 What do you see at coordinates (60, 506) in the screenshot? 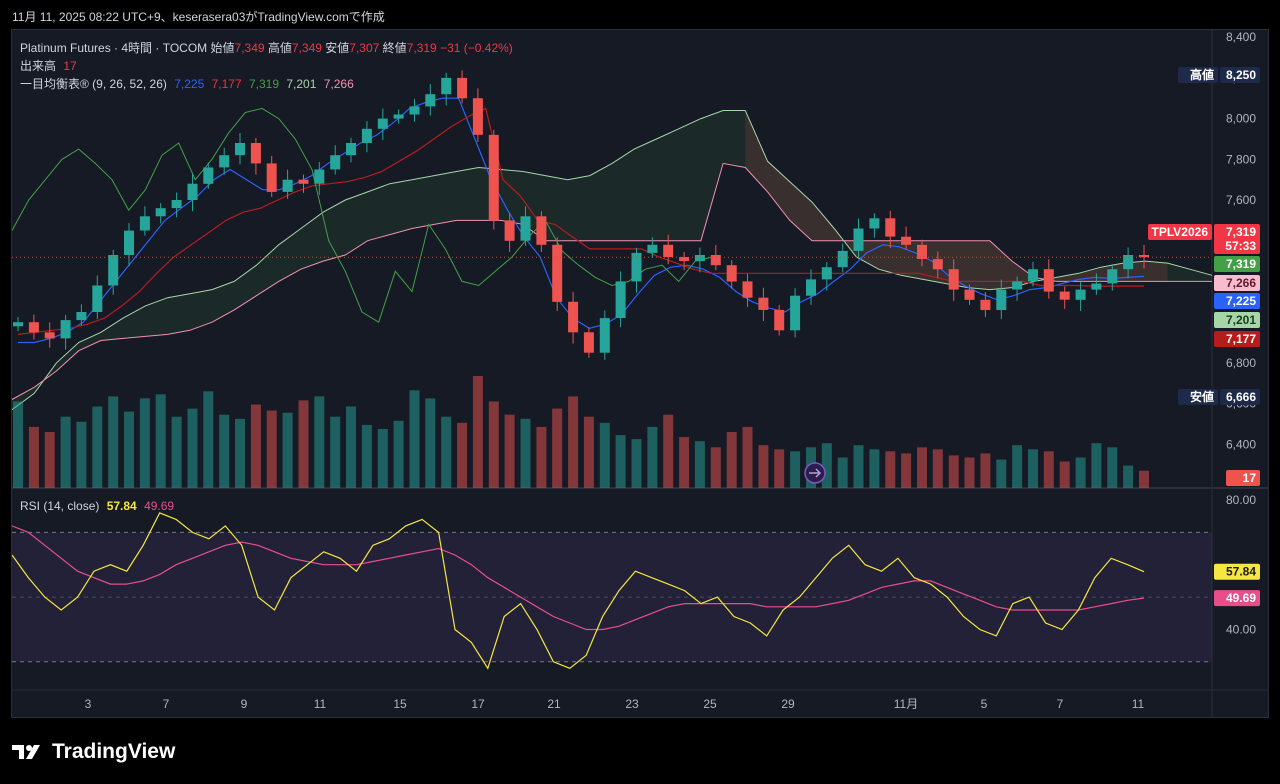
I see `rsi-label: RSI (14, close)` at bounding box center [60, 506].